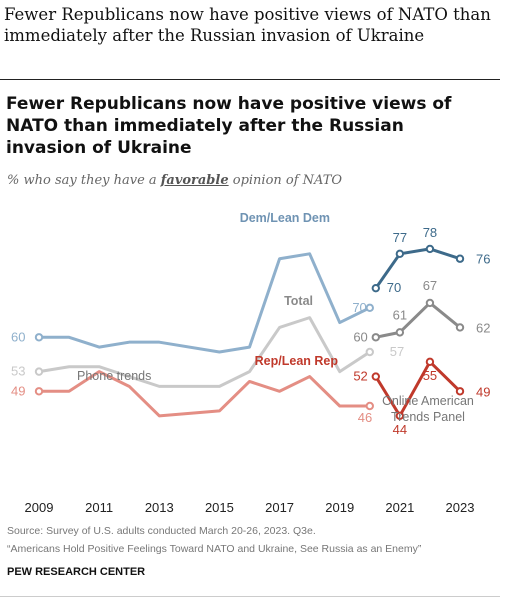  What do you see at coordinates (204, 394) in the screenshot?
I see `rep-lean-rep-phone-line` at bounding box center [204, 394].